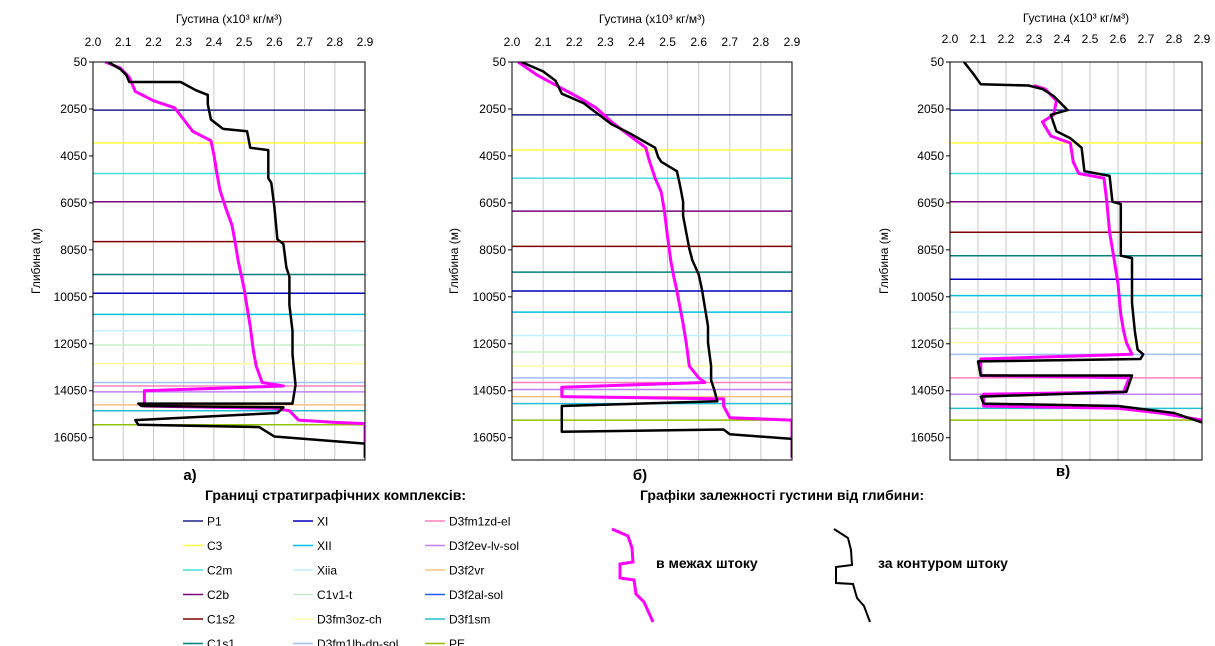 This screenshot has height=646, width=1215. Describe the element at coordinates (327, 571) in the screenshot. I see `strat-legend-label: Xiia` at that location.